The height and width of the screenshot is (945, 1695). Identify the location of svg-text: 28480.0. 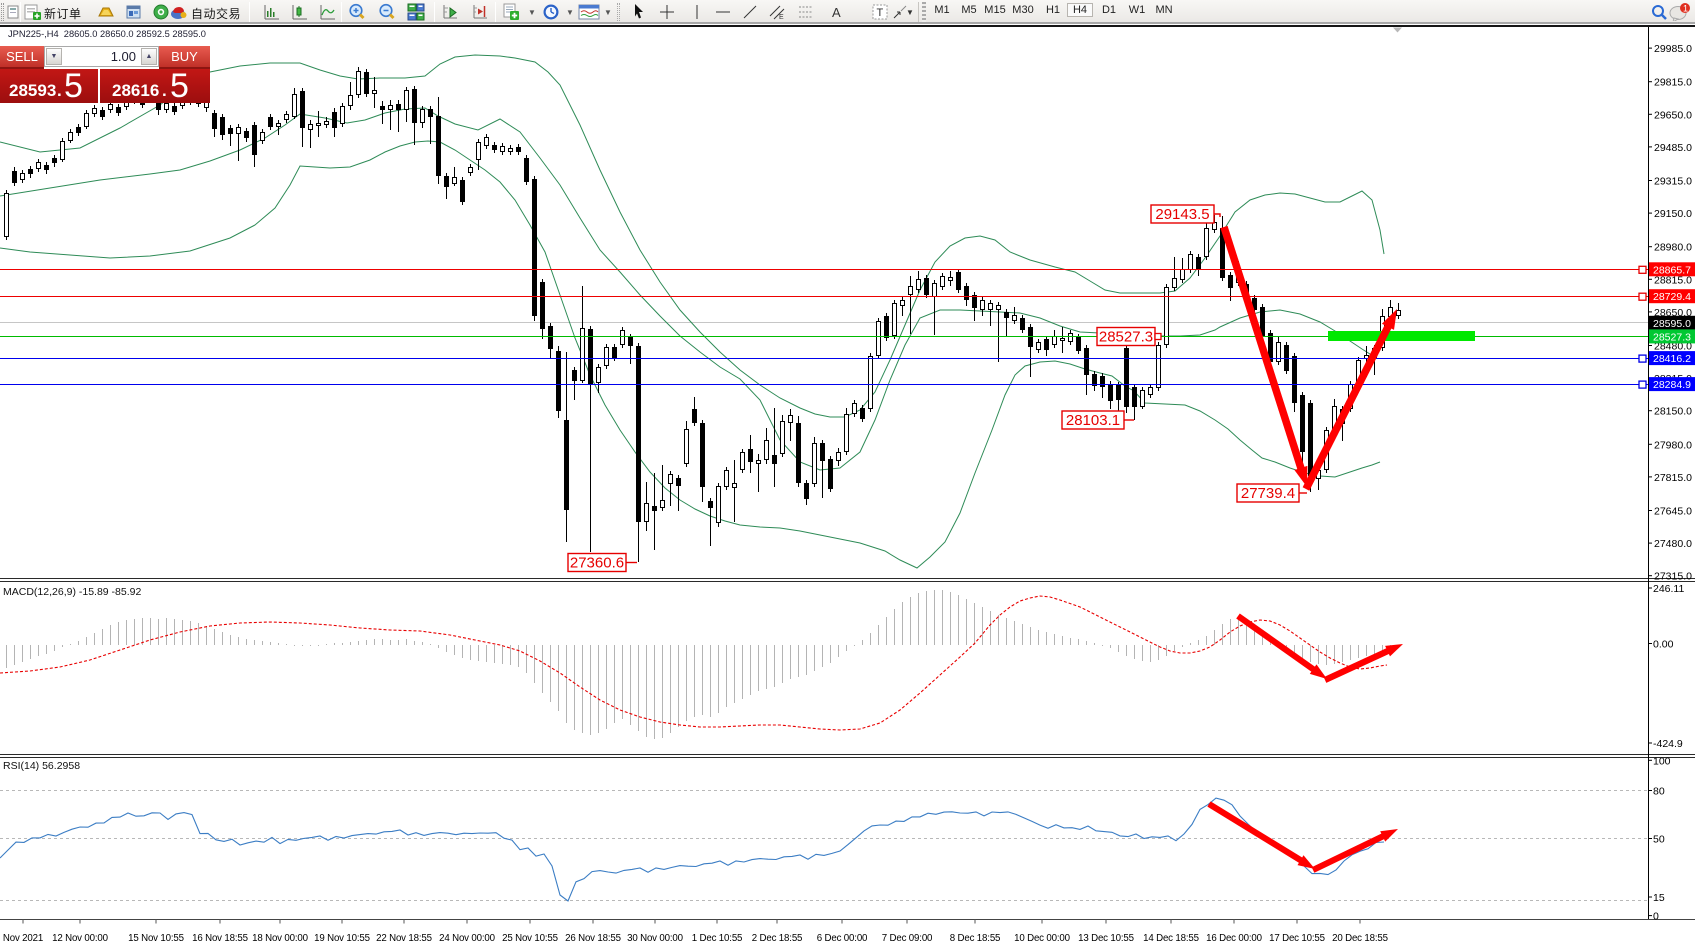
(1673, 347).